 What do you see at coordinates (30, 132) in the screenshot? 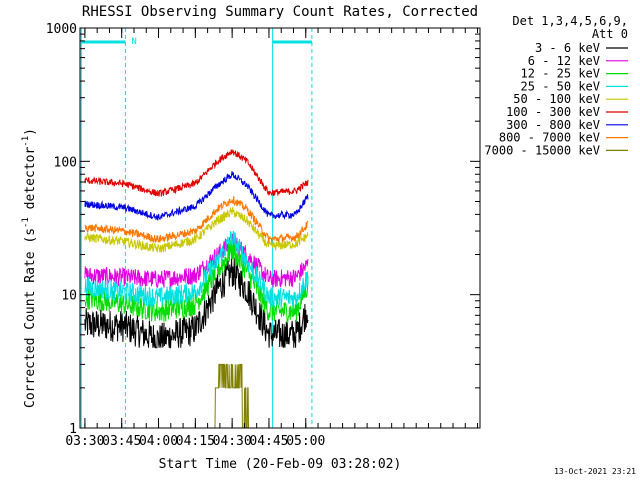
I see `y-axis-label-part: )` at bounding box center [30, 132].